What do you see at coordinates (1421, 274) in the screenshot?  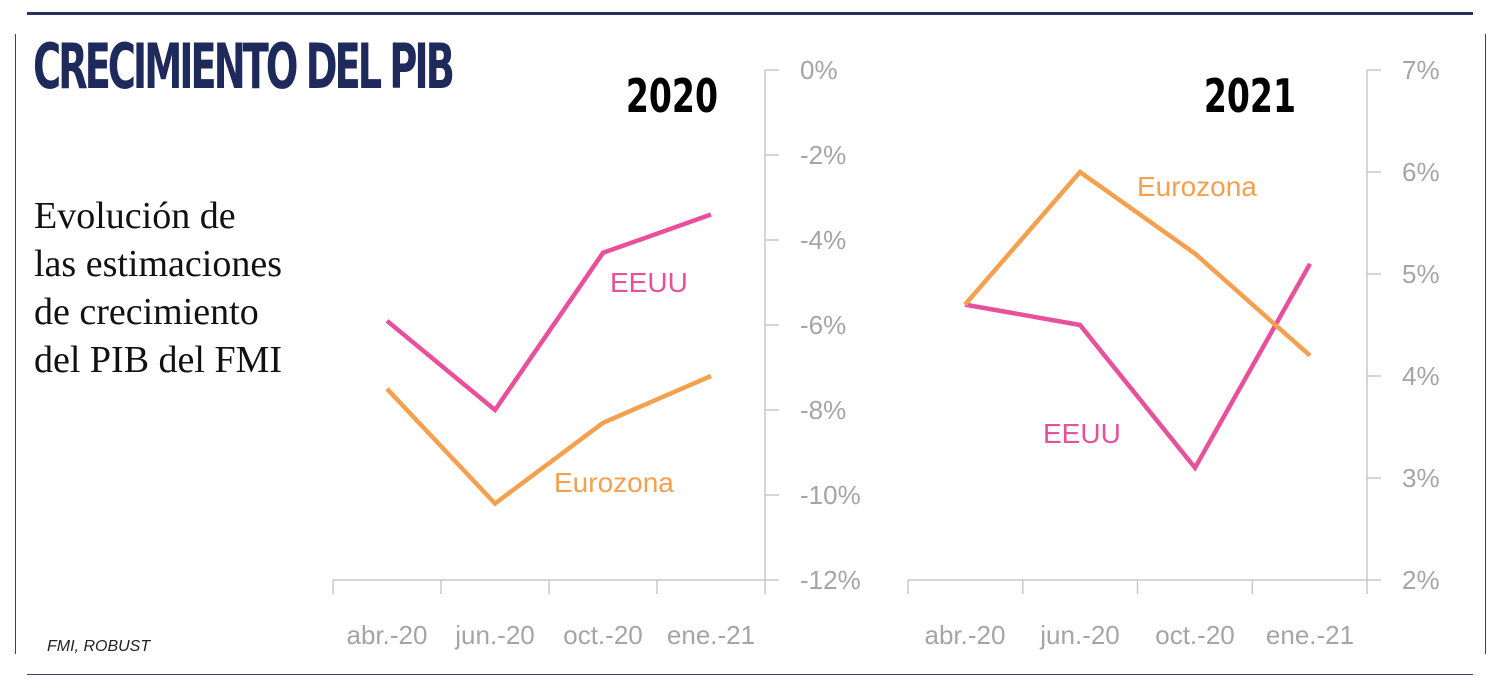 I see `y-tick-label: 5%` at bounding box center [1421, 274].